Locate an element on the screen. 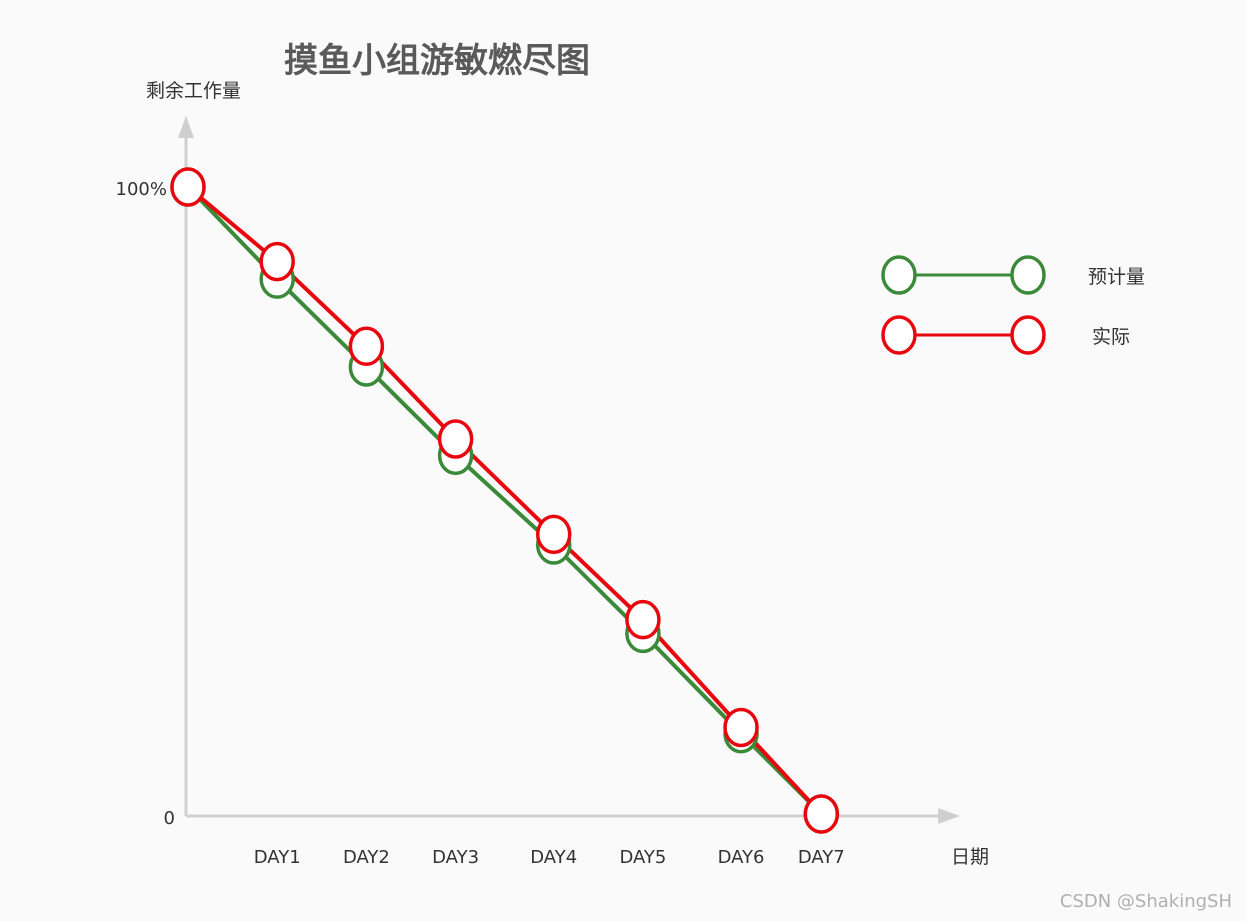  y-tick-label-zero: 0 is located at coordinates (169, 818).